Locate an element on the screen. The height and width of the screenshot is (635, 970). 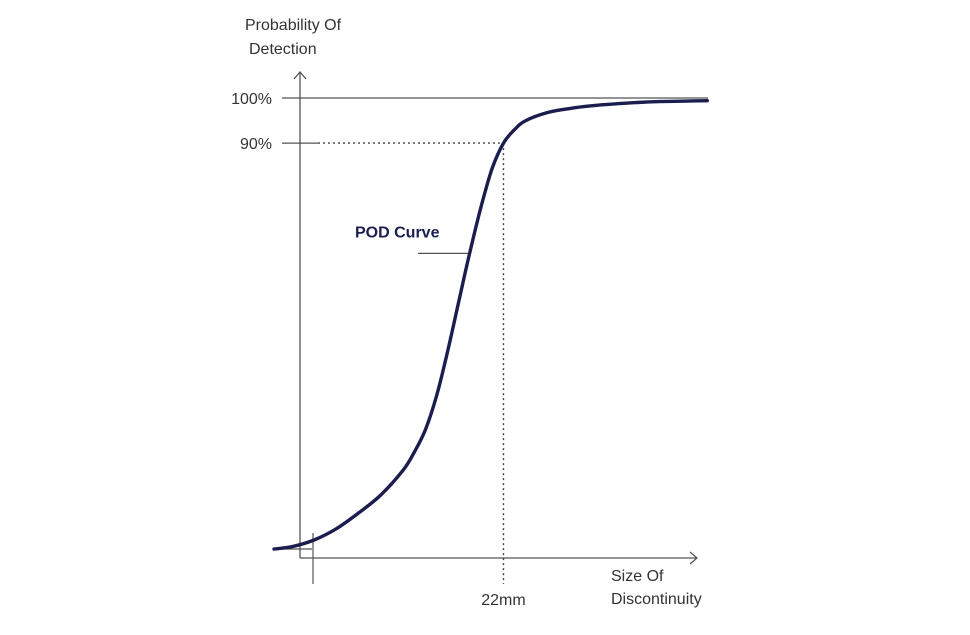
y-axis-title-line-1: Probability Of is located at coordinates (293, 25).